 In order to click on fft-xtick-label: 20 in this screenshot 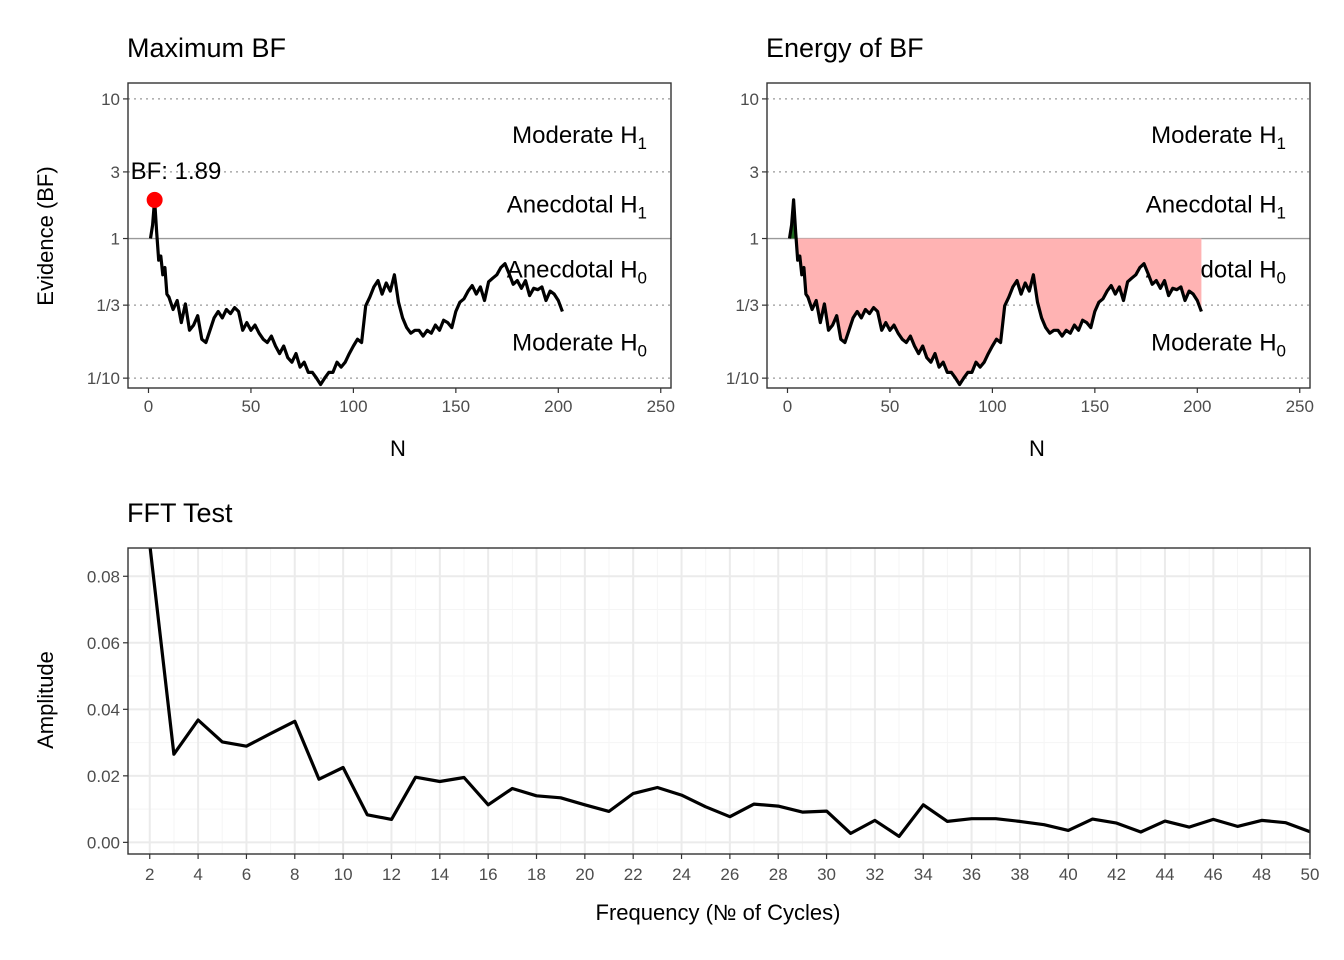, I will do `click(584, 874)`.